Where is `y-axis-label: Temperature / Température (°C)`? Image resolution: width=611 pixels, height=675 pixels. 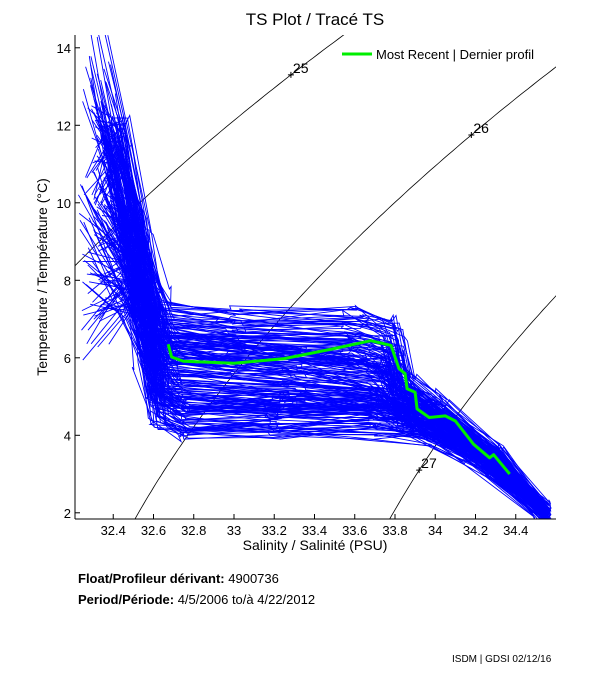 y-axis-label: Temperature / Température (°C) is located at coordinates (42, 277).